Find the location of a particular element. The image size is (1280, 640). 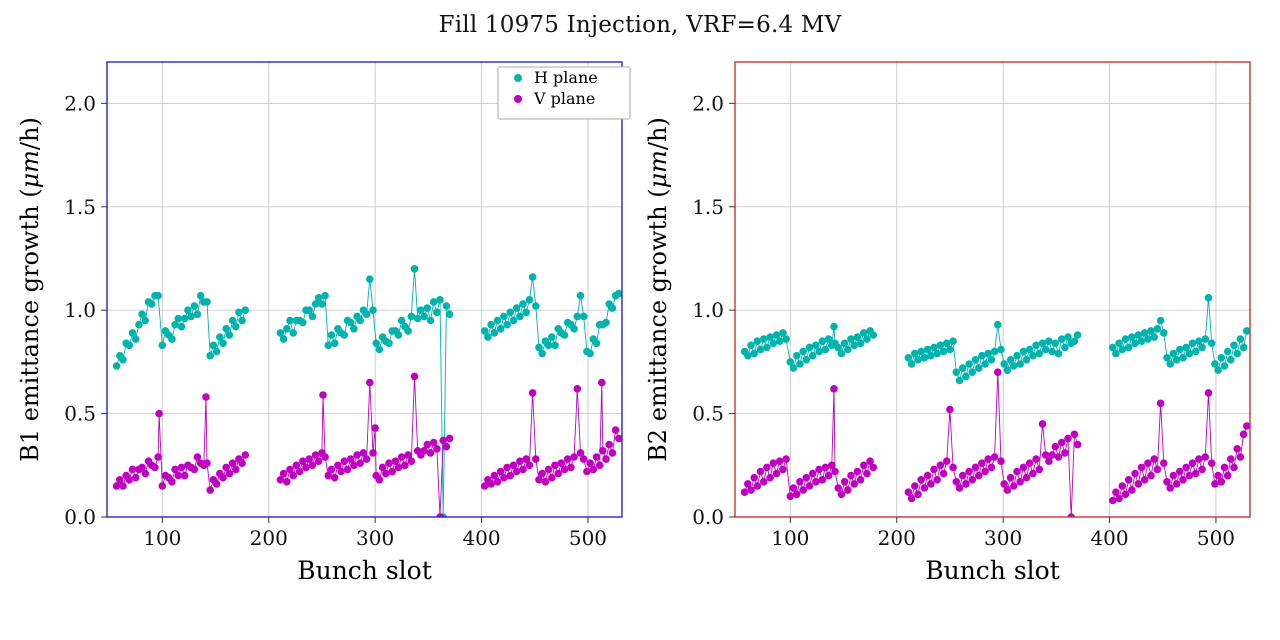

y-tick-label: 1.0 is located at coordinates (80, 310).